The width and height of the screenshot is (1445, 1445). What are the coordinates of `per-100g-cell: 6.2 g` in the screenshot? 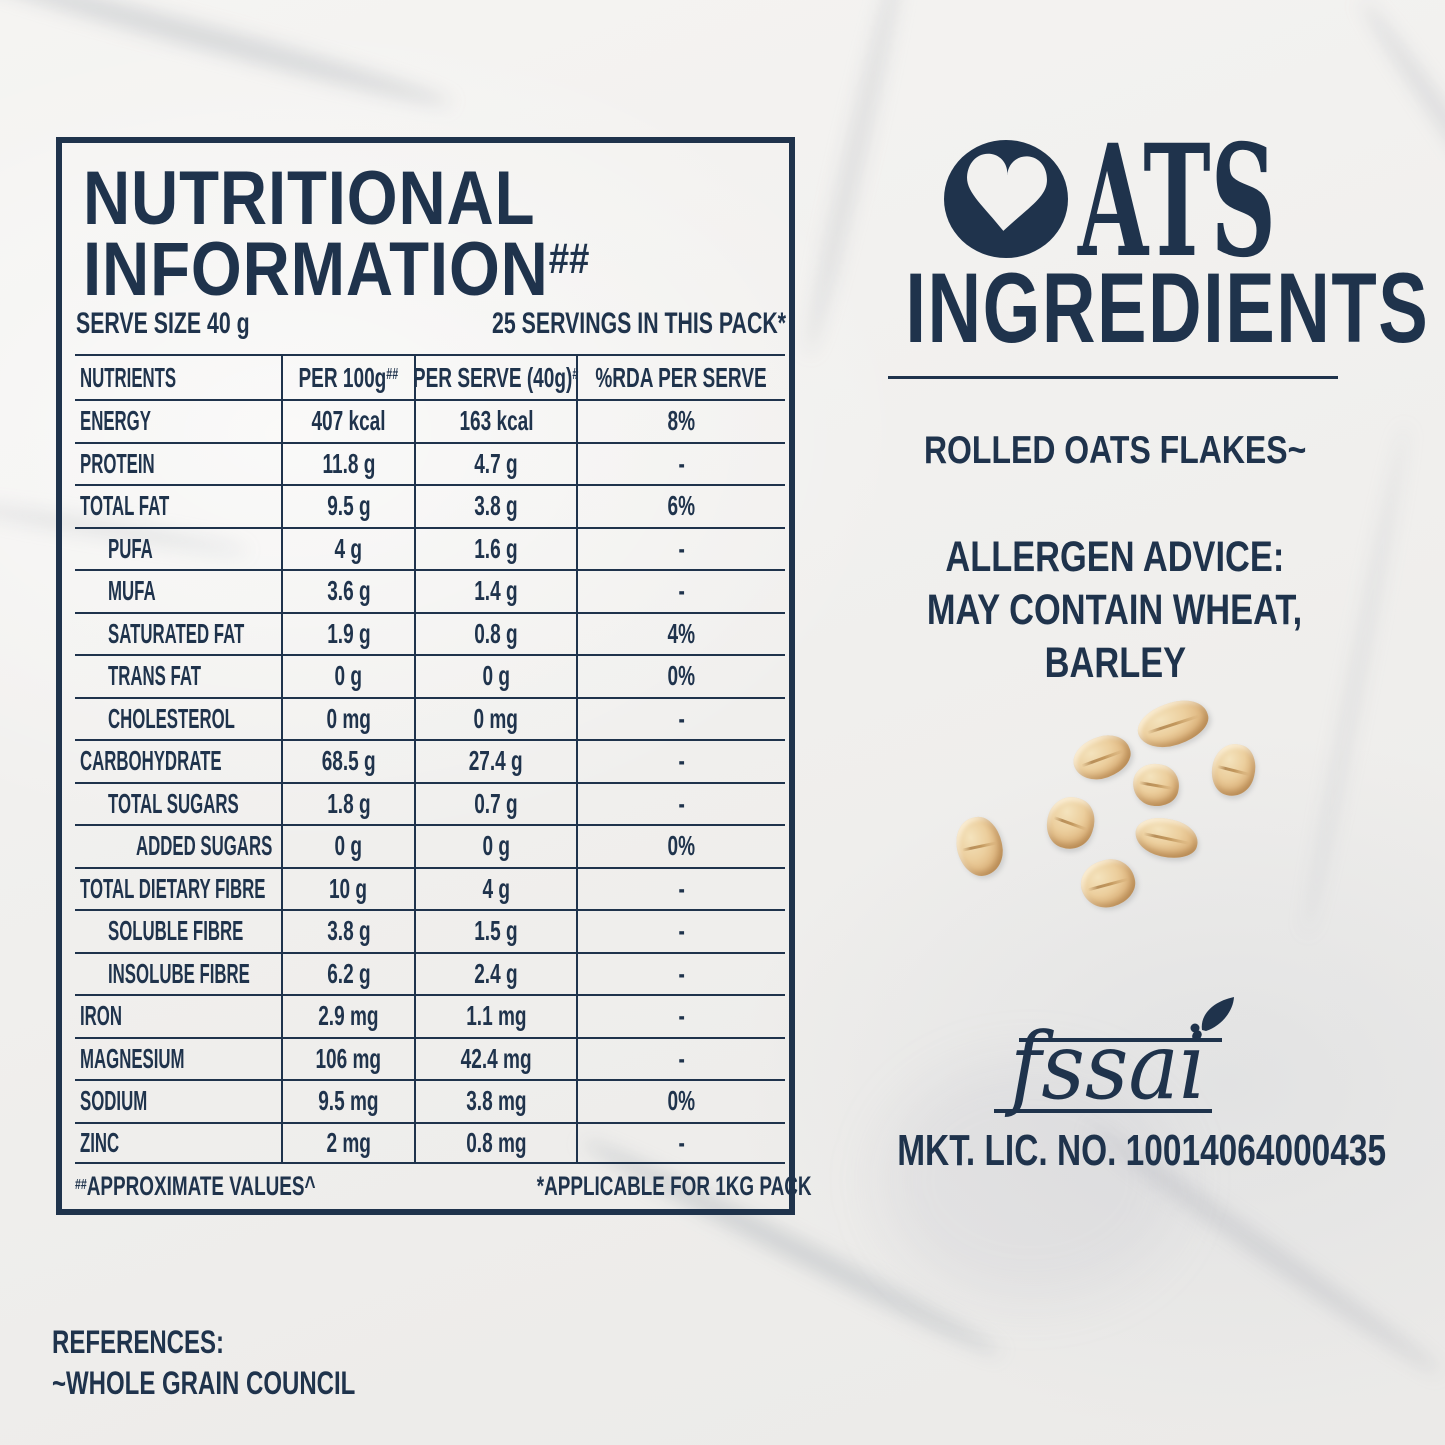 It's located at (347, 973).